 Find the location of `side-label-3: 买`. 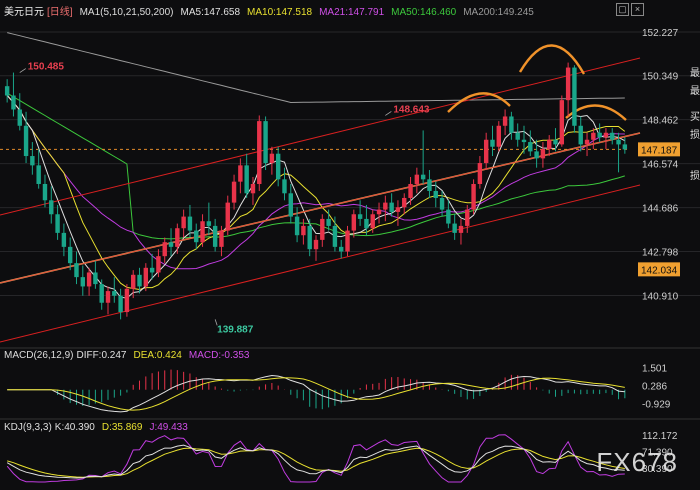

side-label-3: 买 is located at coordinates (695, 117).